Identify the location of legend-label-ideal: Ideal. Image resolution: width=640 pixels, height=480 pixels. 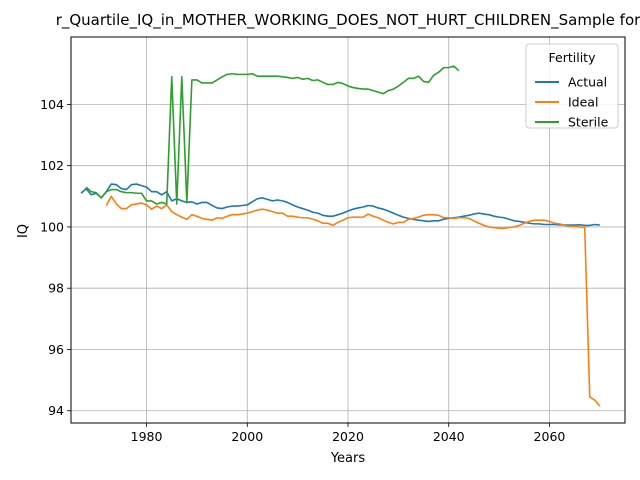
(583, 102).